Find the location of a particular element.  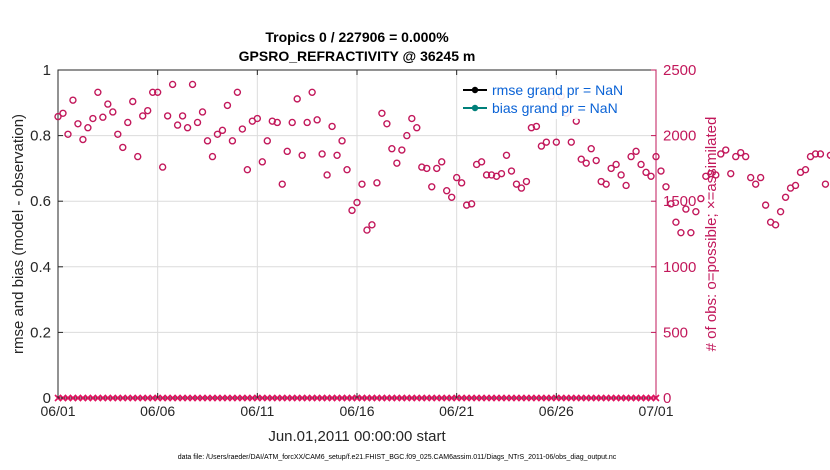

x-tick-label-5: 06/26 is located at coordinates (556, 411).